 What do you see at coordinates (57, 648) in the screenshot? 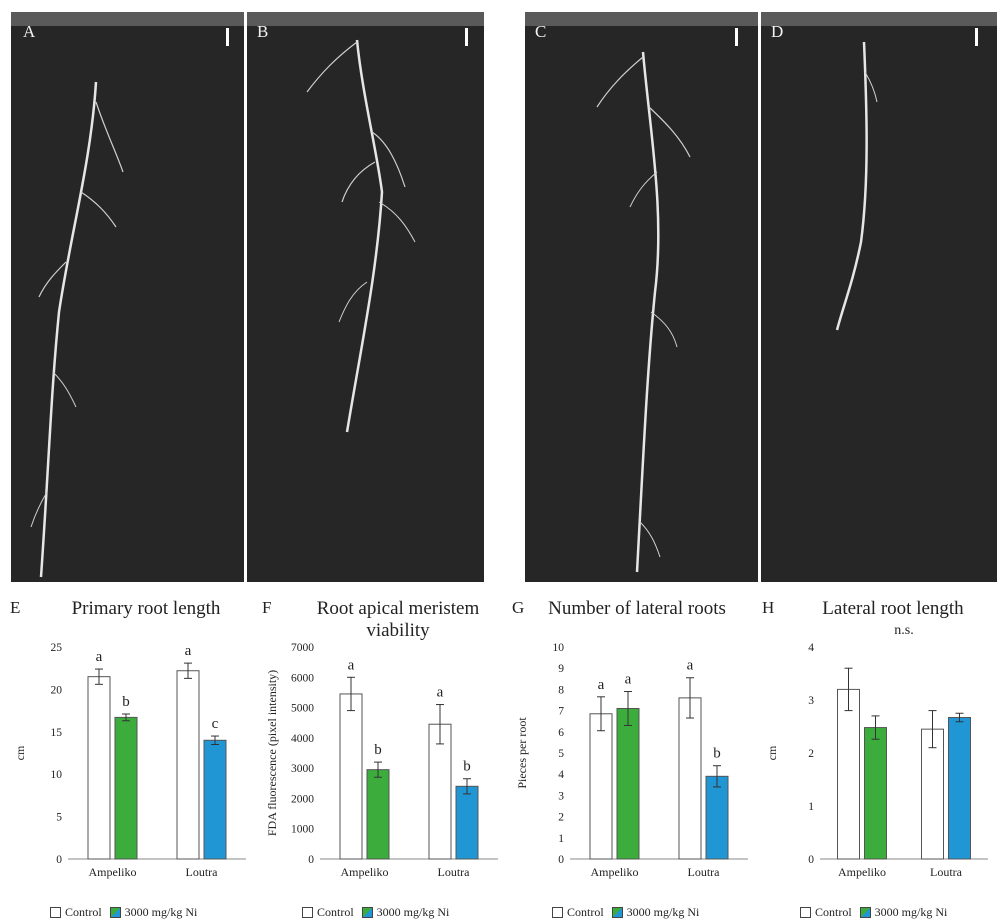
I see `y-tick-label: 25` at bounding box center [57, 648].